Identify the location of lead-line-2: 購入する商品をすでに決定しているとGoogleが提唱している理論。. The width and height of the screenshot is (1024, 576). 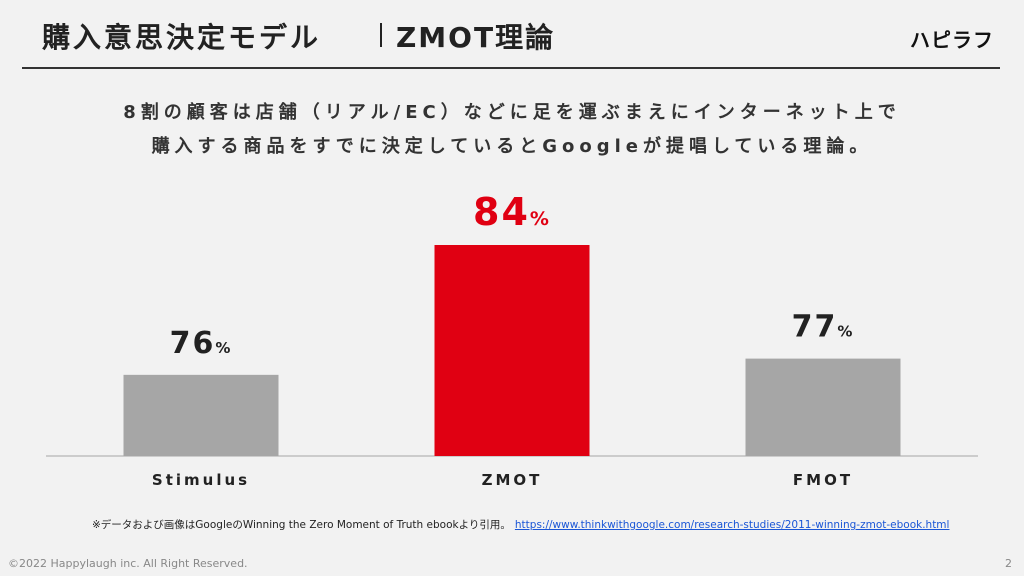
(512, 146).